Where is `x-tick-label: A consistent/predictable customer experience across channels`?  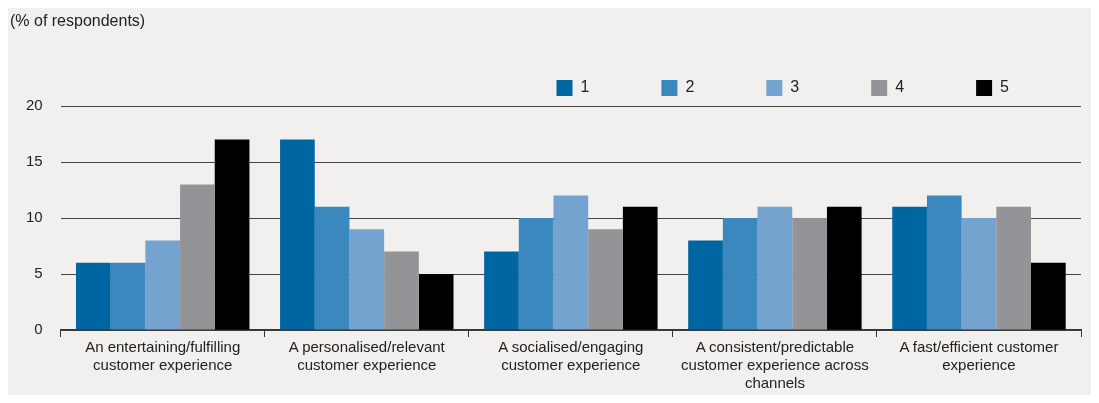 x-tick-label: A consistent/predictable customer experience across channels is located at coordinates (775, 365).